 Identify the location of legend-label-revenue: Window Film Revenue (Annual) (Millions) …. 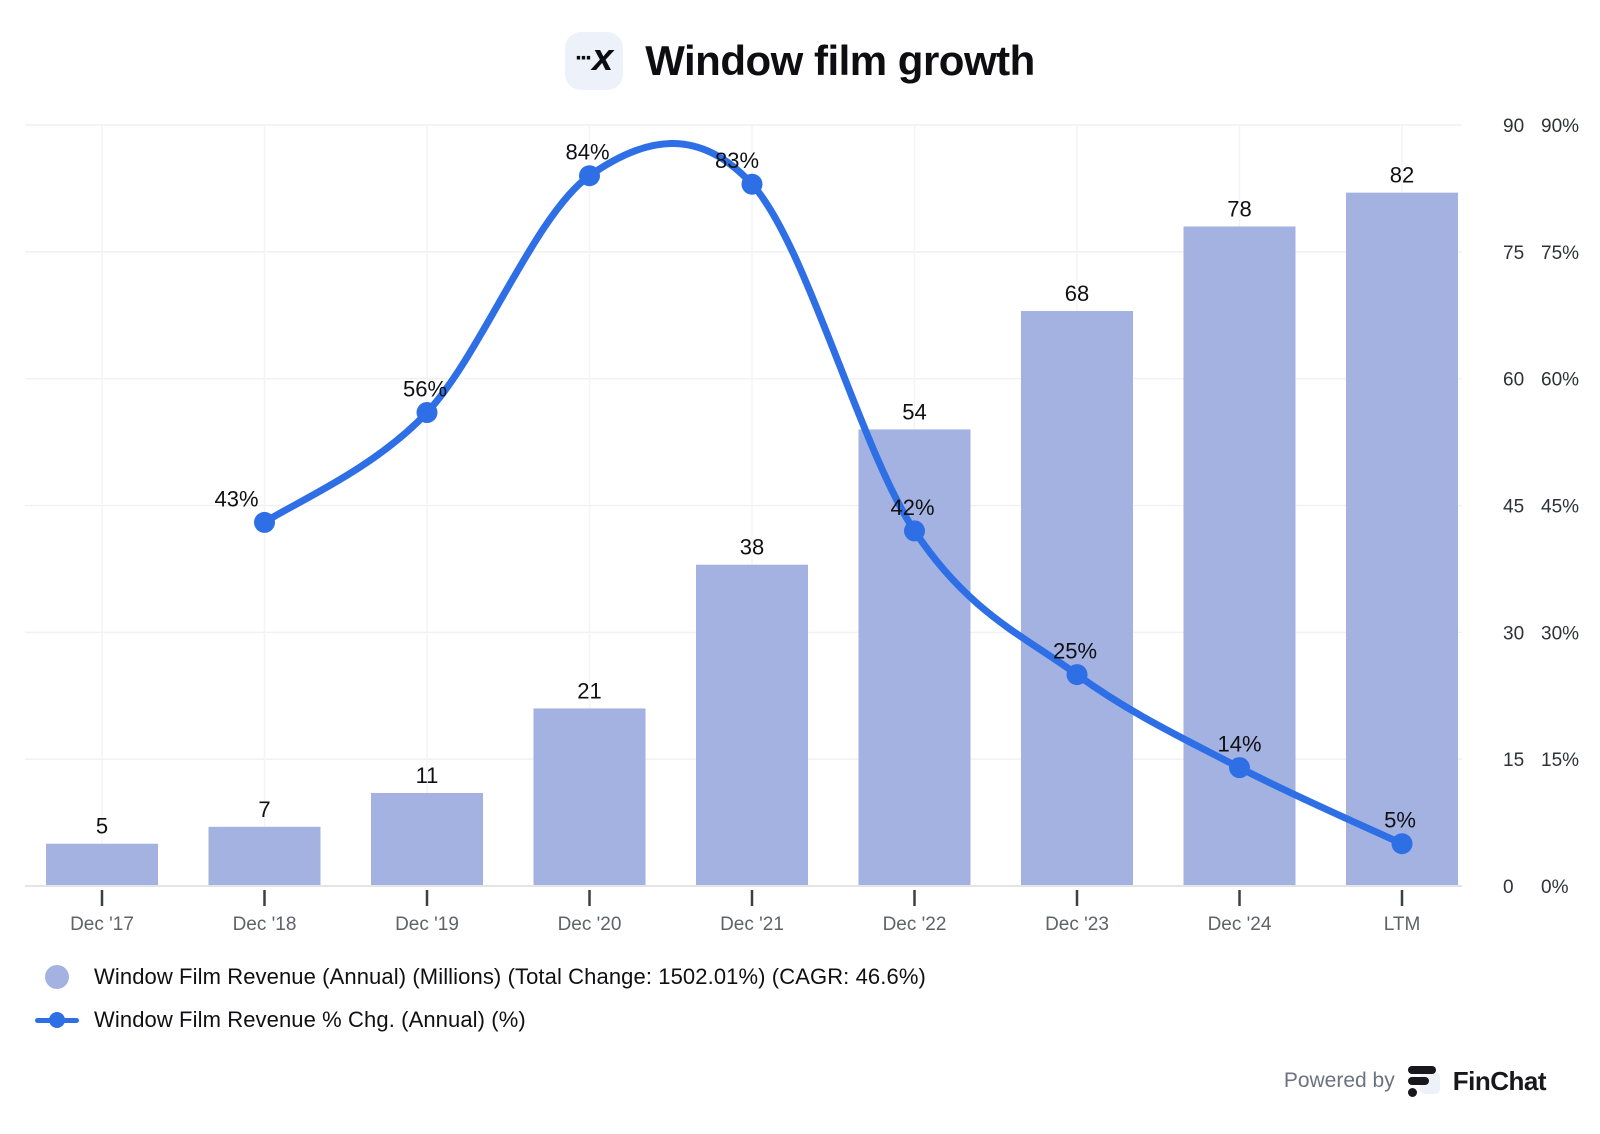
(510, 976).